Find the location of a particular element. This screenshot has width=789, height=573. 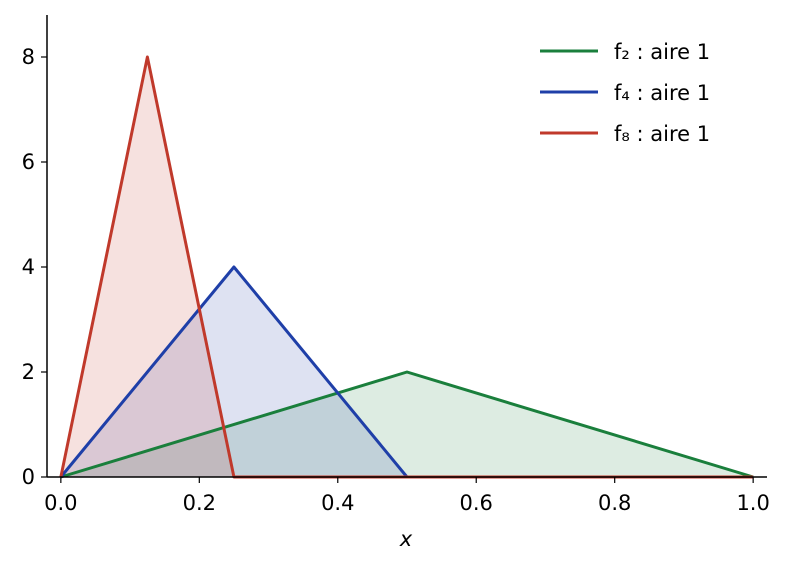

x-tick-label: 0.6 is located at coordinates (476, 503).